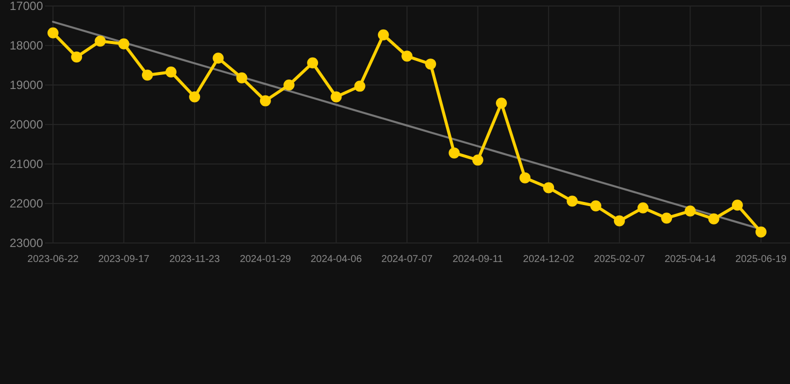  What do you see at coordinates (336, 259) in the screenshot?
I see `x-tick-label: 2024-04-06` at bounding box center [336, 259].